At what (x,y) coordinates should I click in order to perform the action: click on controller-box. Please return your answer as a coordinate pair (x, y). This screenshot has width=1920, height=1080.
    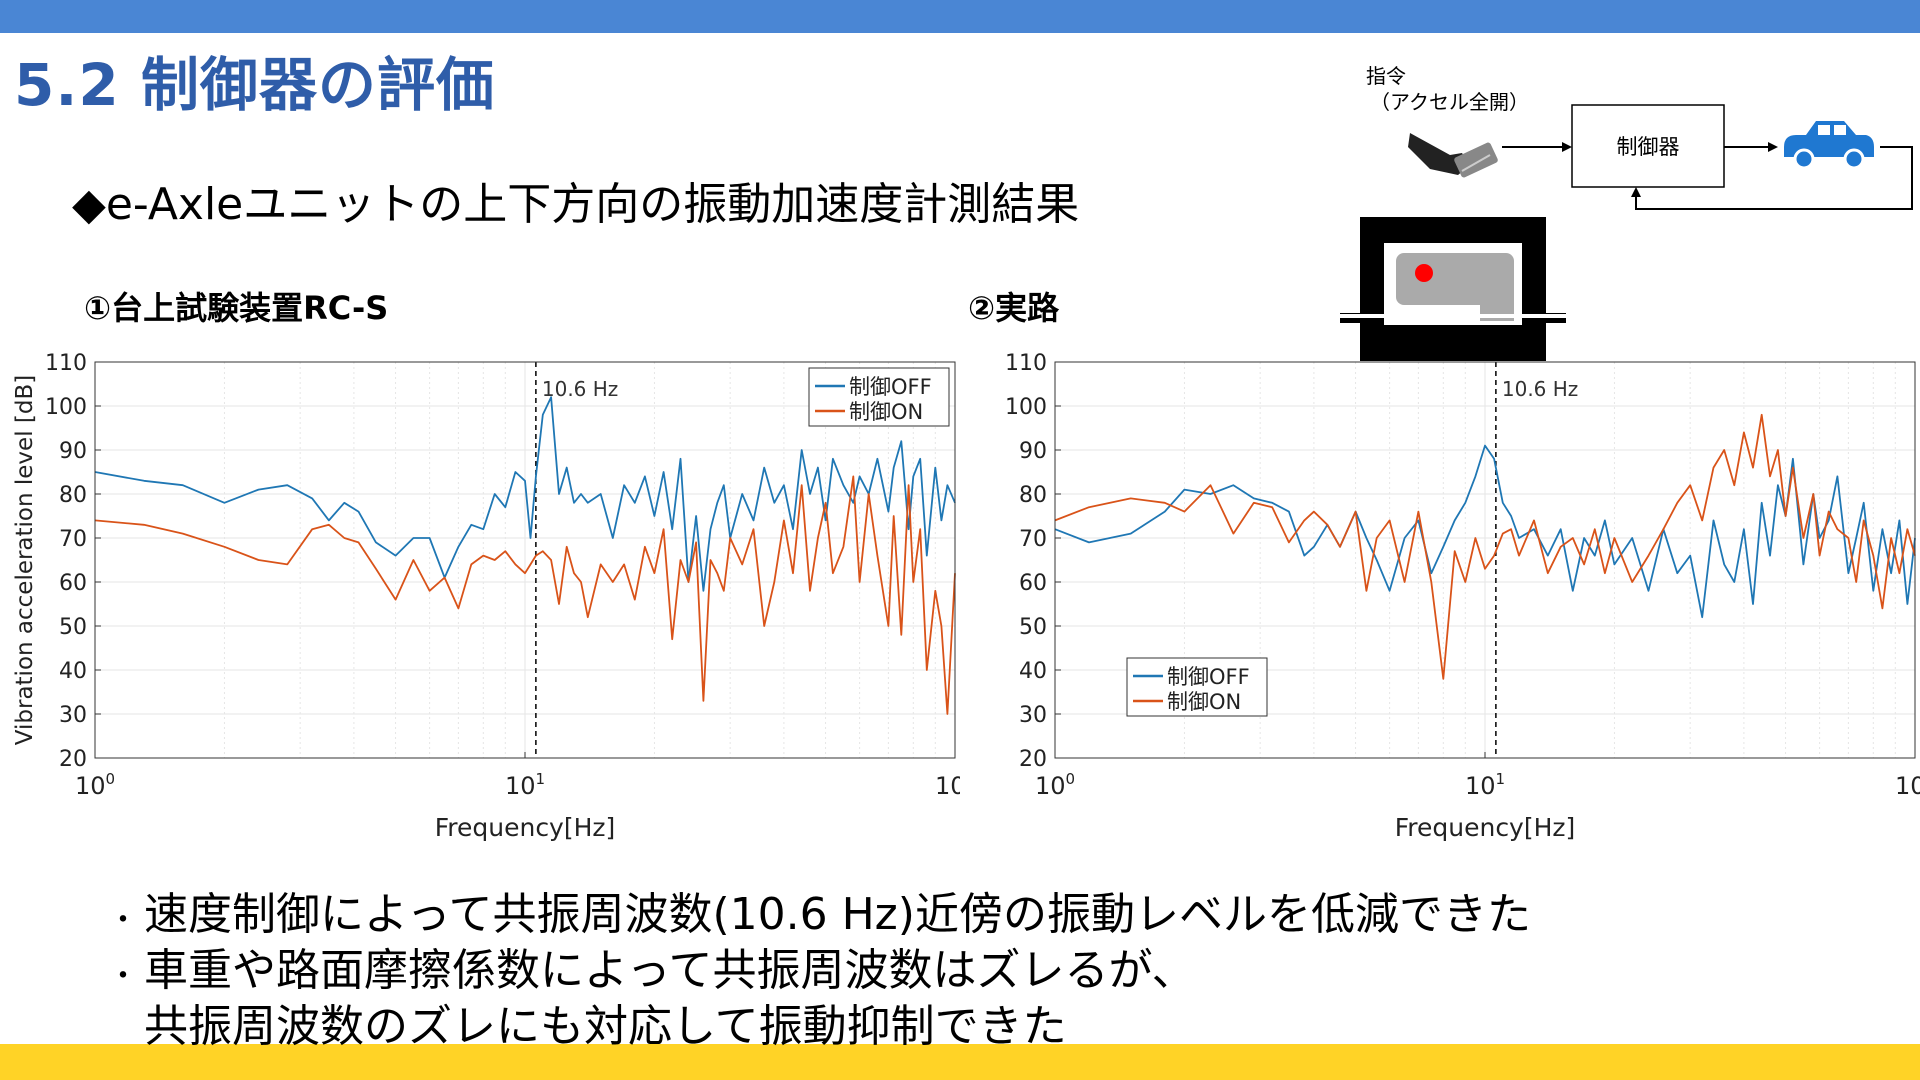
    Looking at the image, I should click on (1648, 146).